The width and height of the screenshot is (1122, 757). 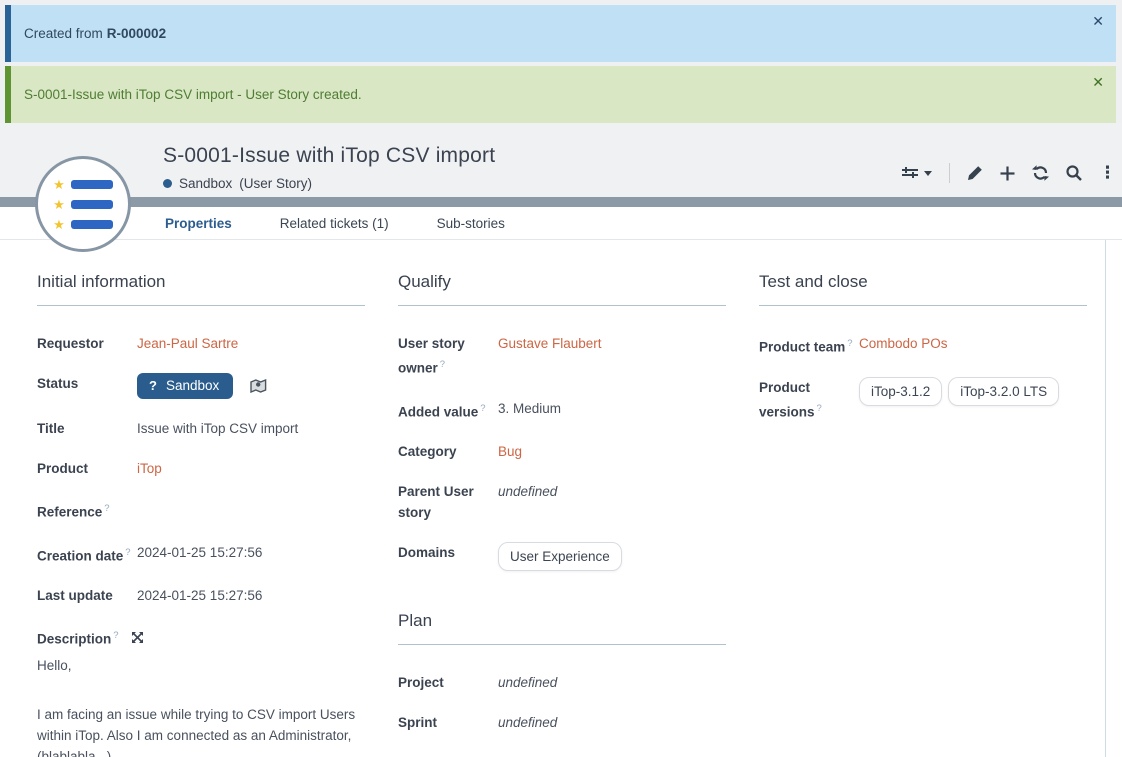 I want to click on status-value: ? Sandbox, so click(x=251, y=386).